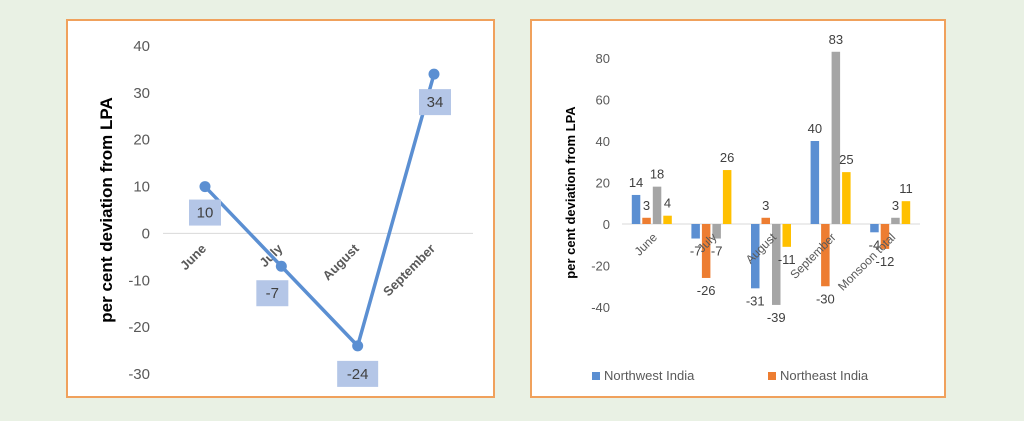 This screenshot has width=1024, height=421. Describe the element at coordinates (667, 203) in the screenshot. I see `data-label: 4` at that location.